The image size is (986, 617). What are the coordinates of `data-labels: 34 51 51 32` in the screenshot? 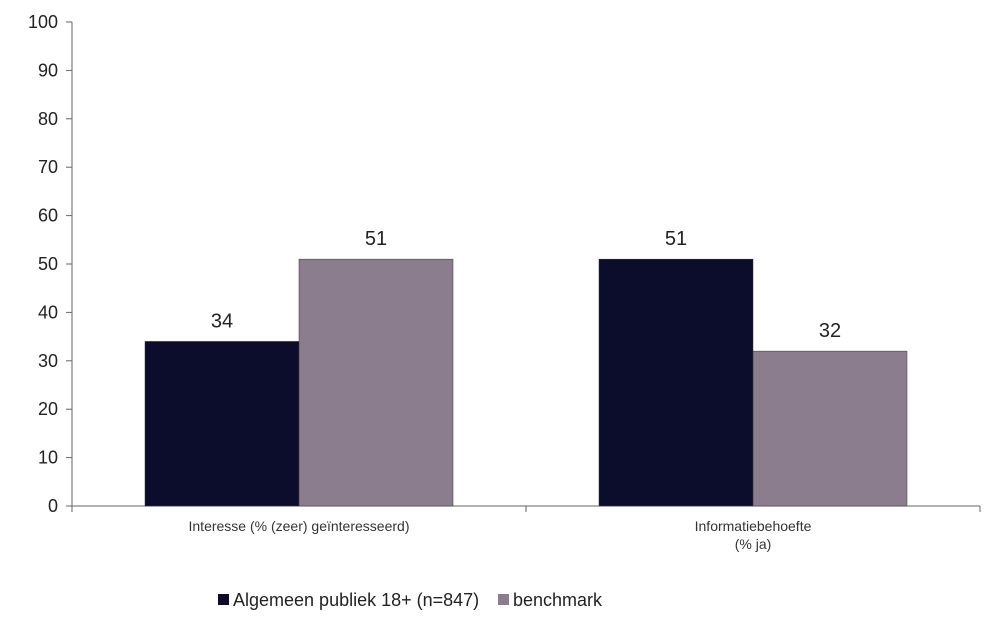 It's located at (526, 285).